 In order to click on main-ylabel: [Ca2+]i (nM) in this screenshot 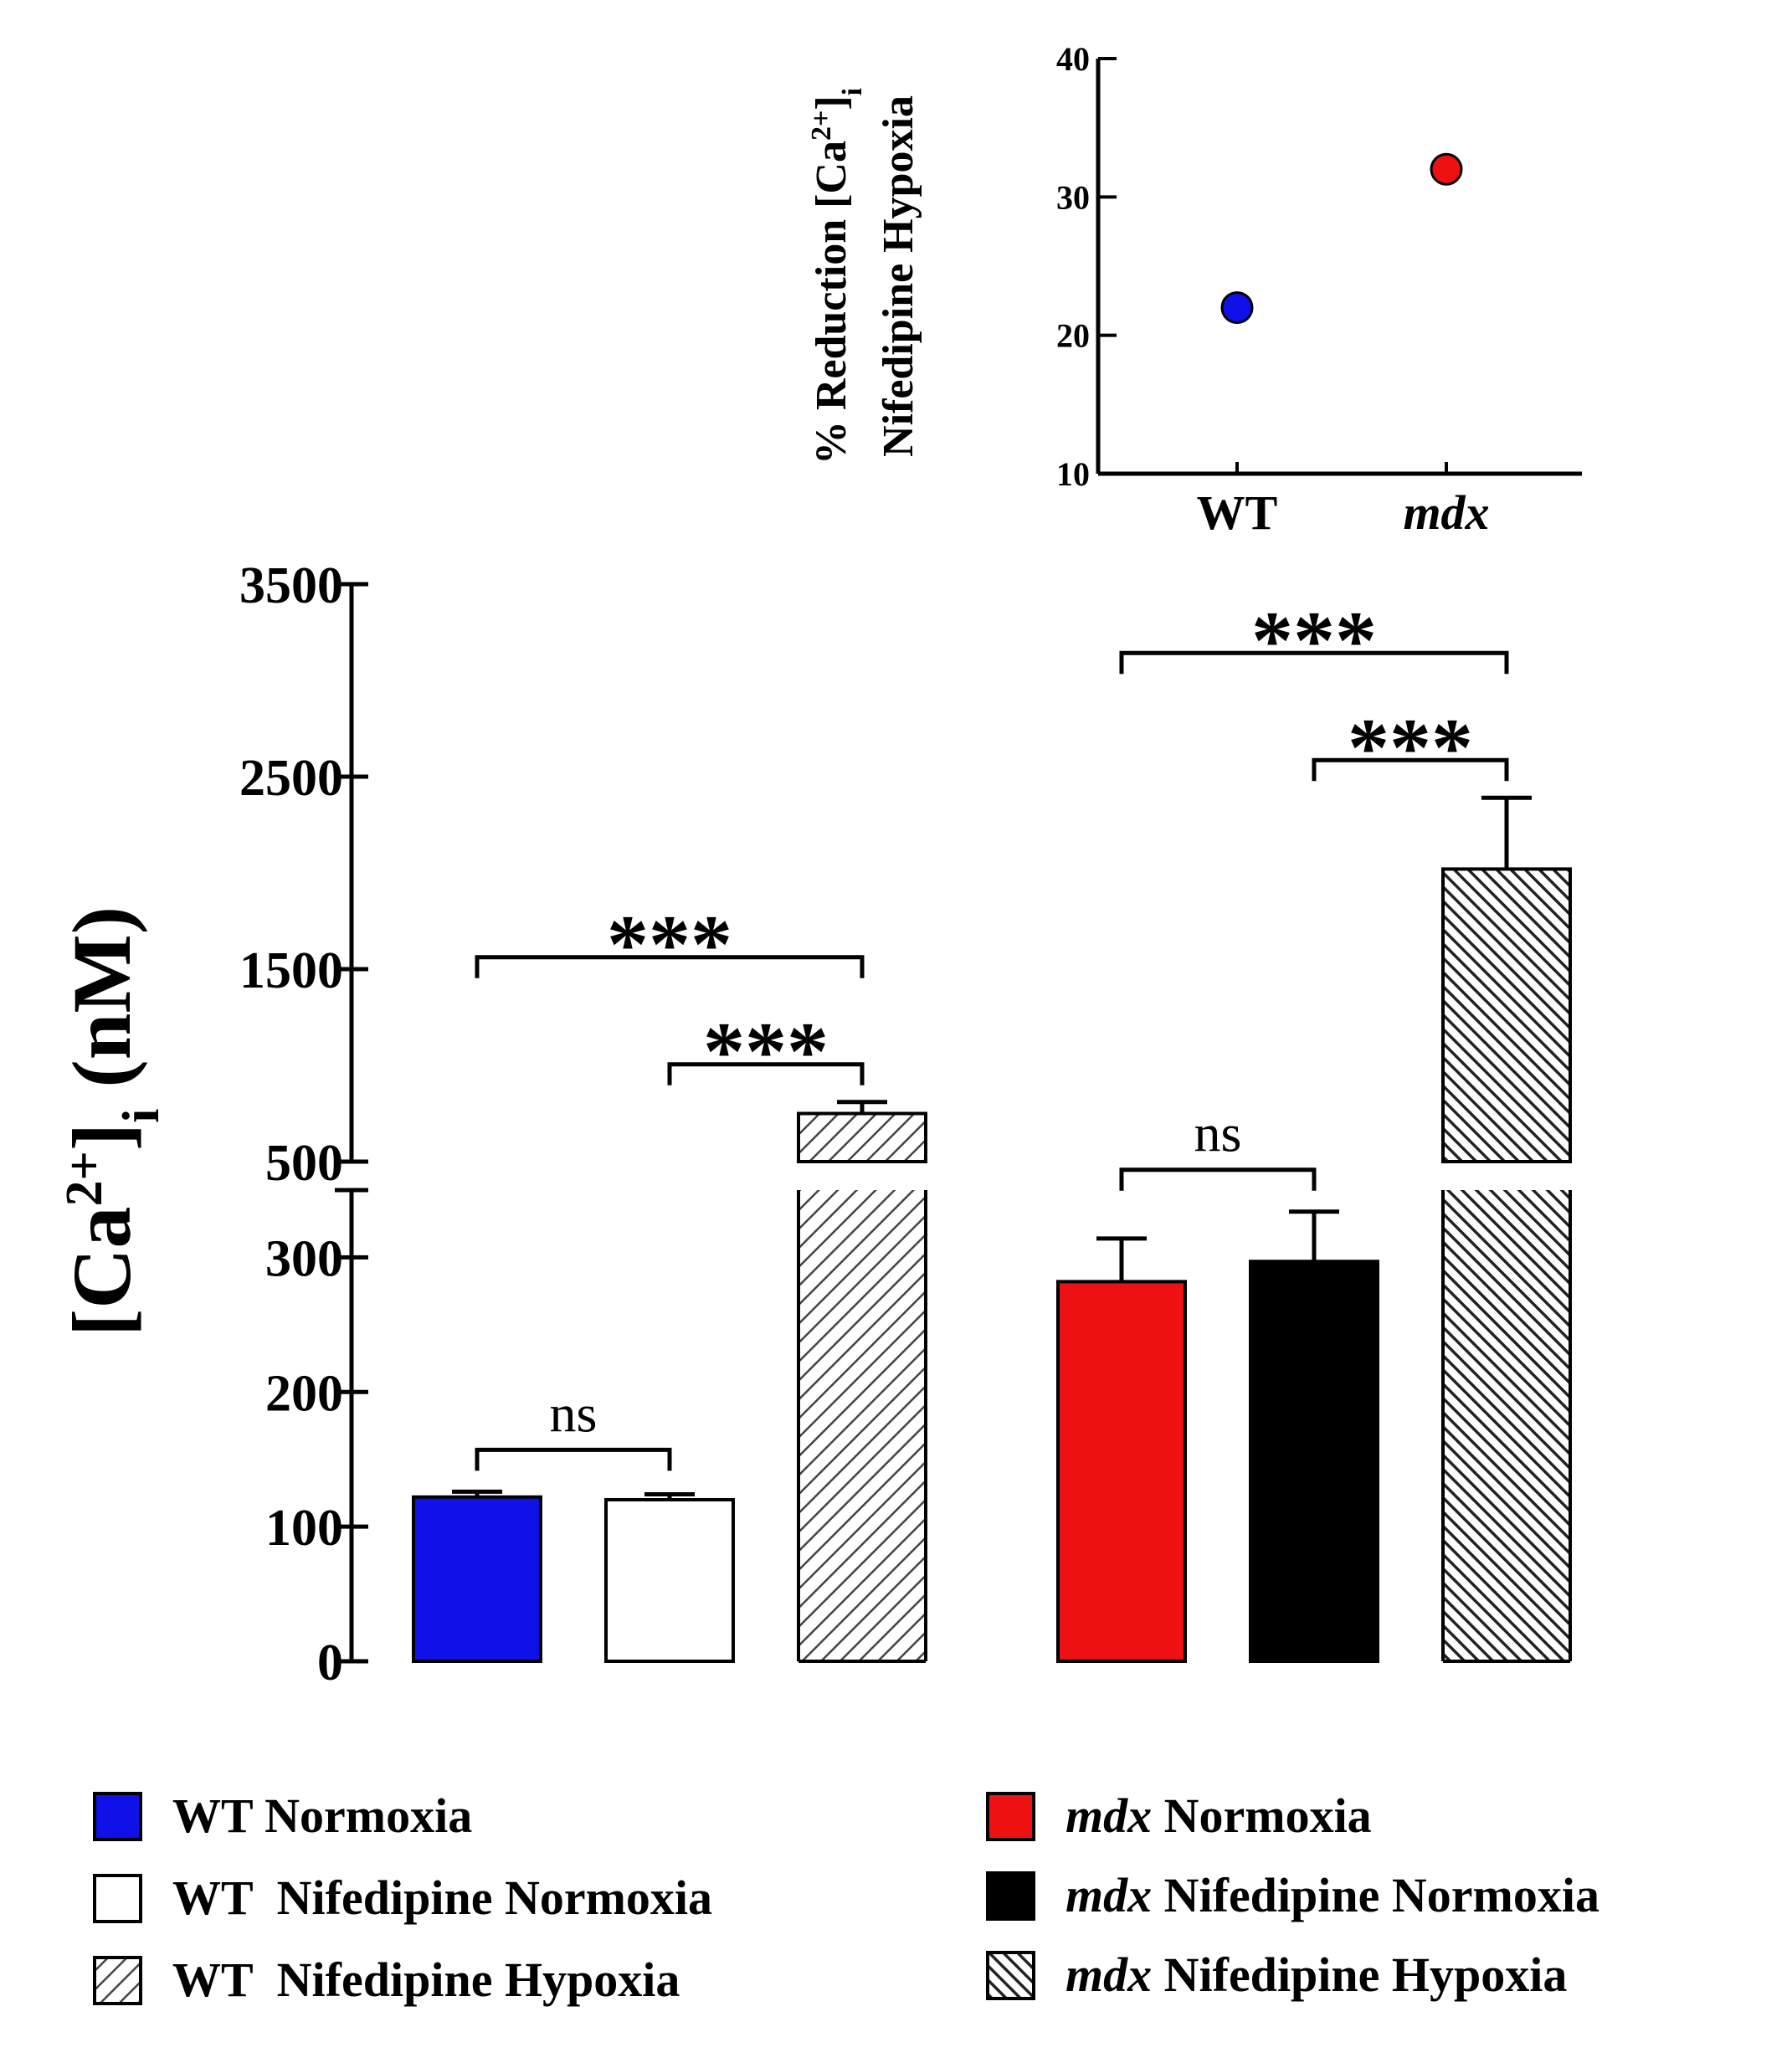, I will do `click(112, 1121)`.